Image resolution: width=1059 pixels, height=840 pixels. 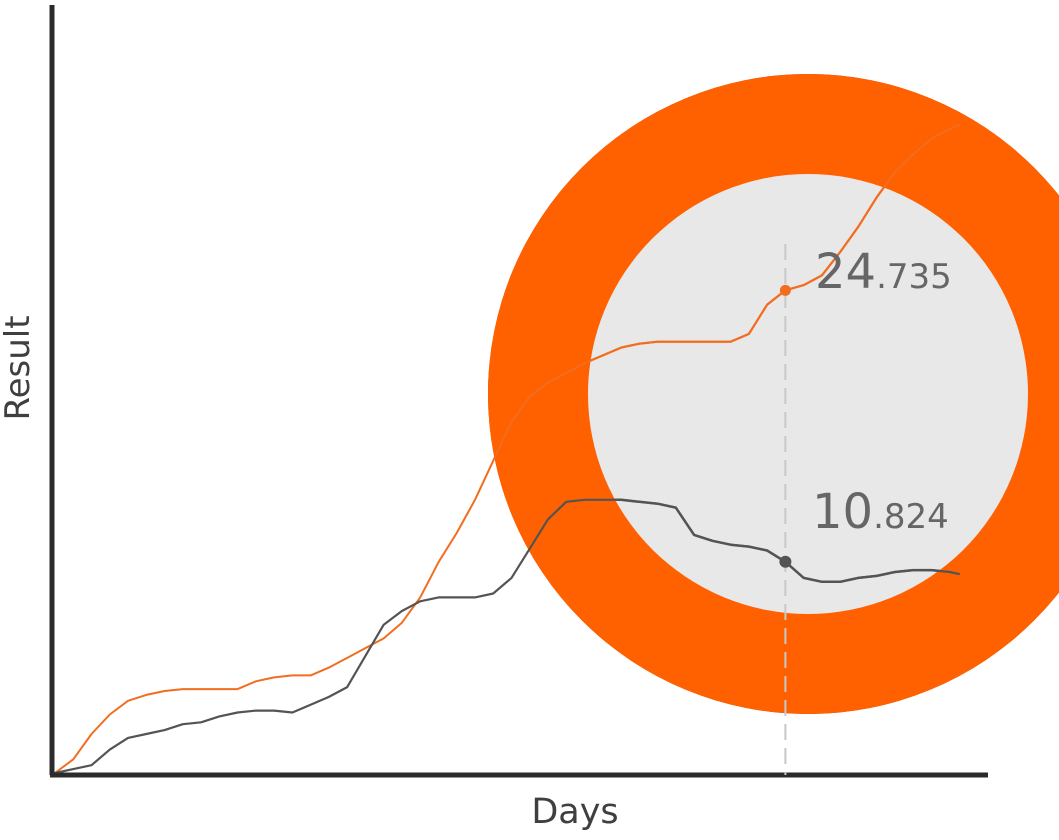 I want to click on marker-point-gray, so click(x=785, y=561).